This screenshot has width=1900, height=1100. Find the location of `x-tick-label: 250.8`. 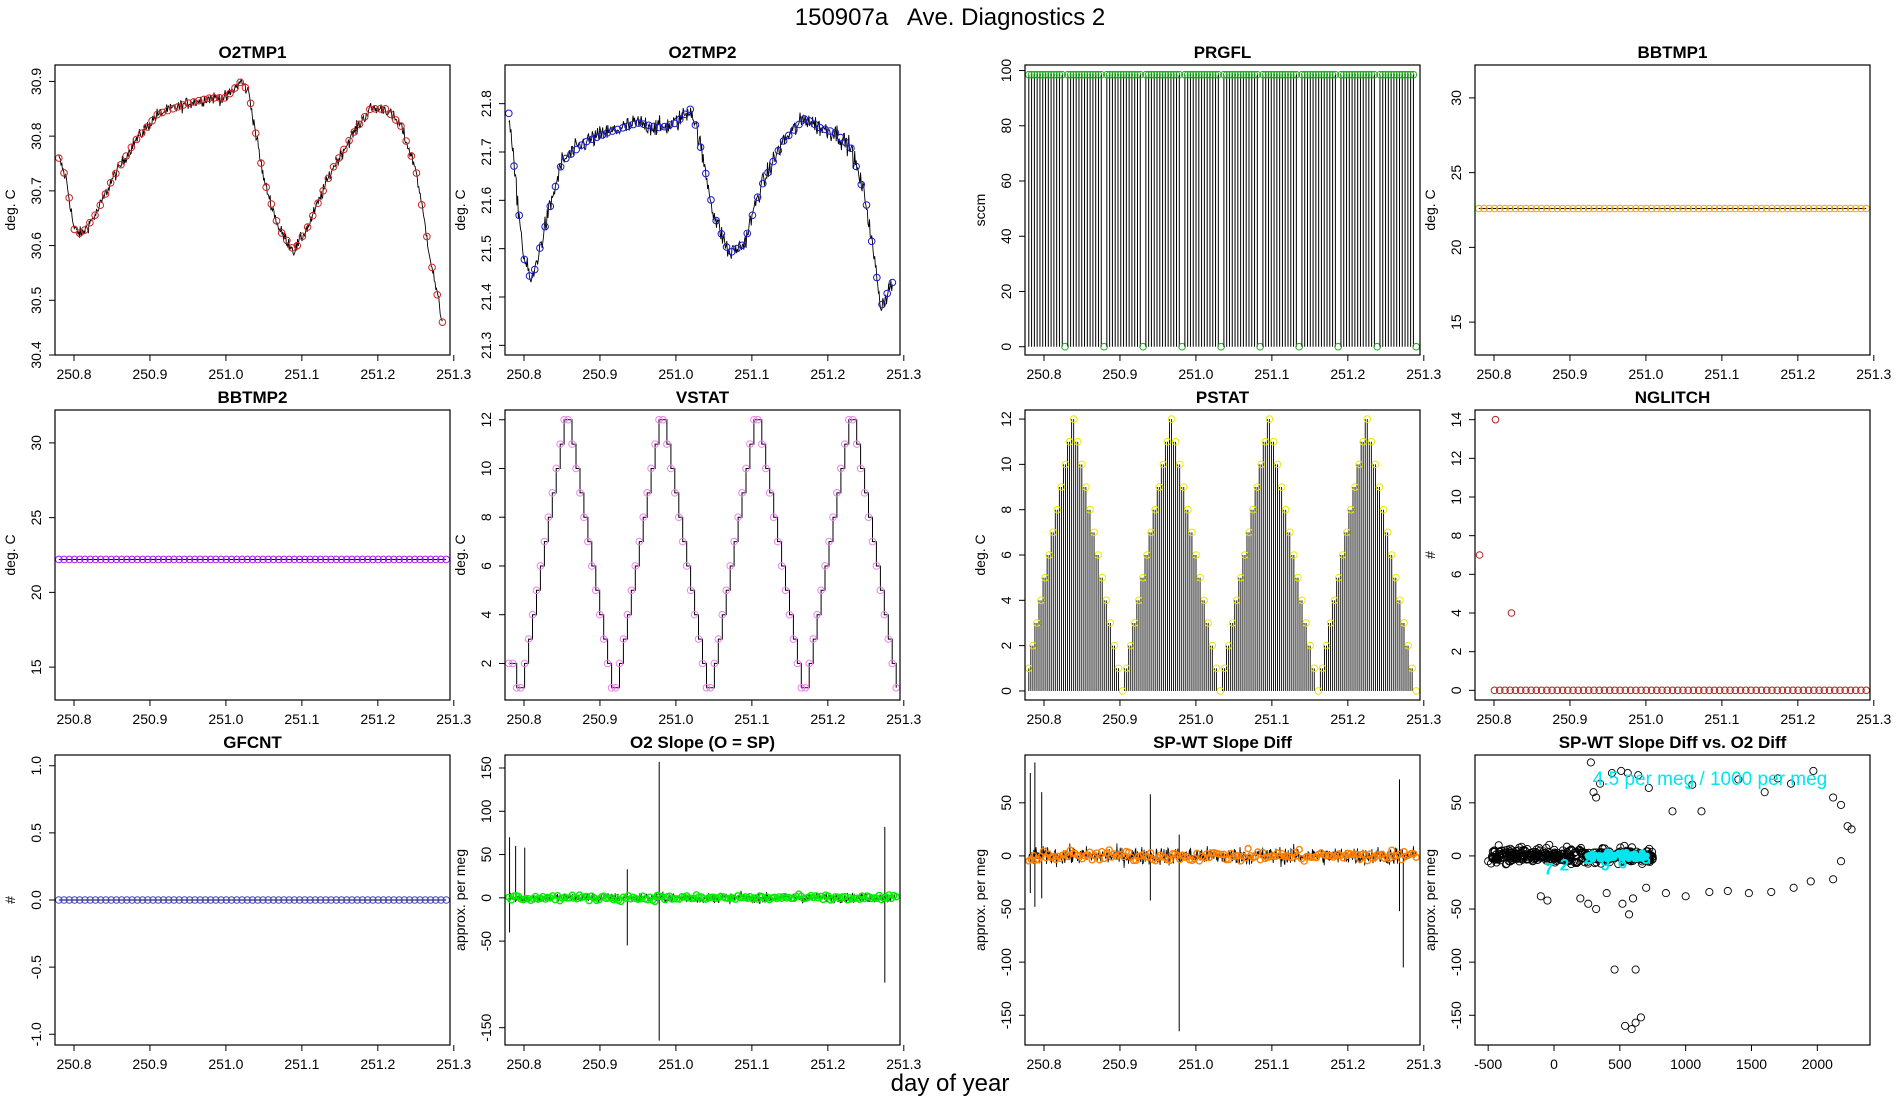

x-tick-label: 250.8 is located at coordinates (1043, 719).